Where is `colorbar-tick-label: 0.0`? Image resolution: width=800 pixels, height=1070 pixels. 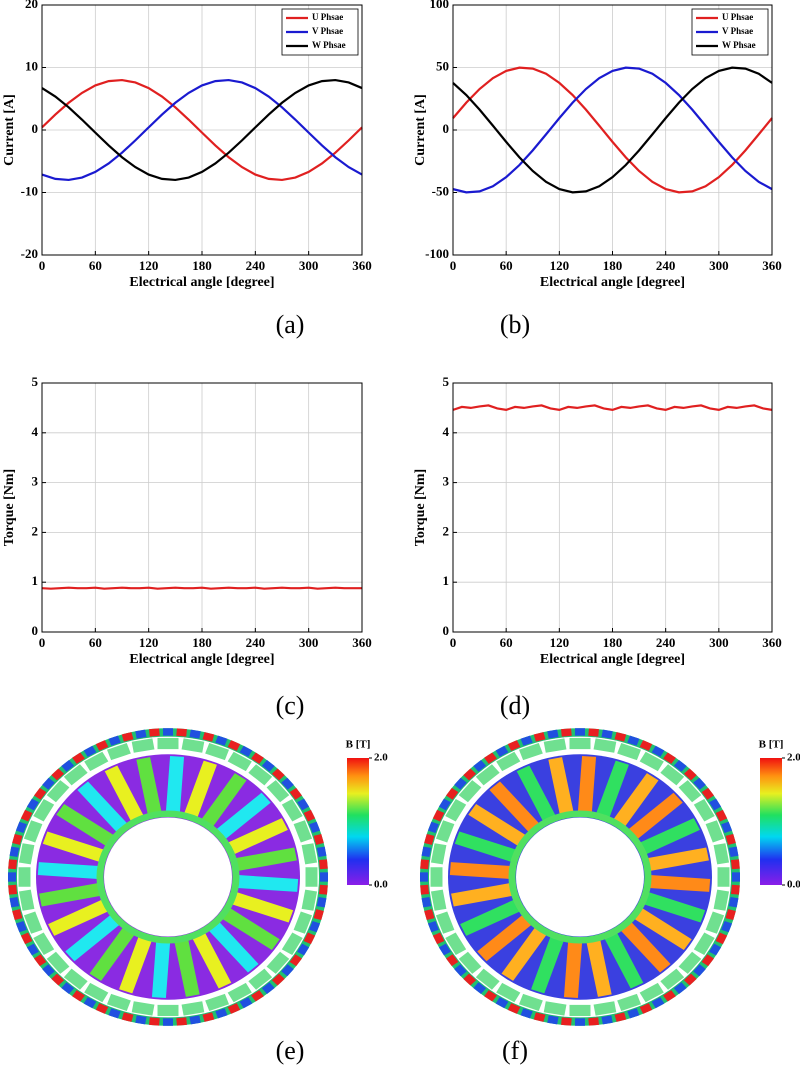
colorbar-tick-label: 0.0 is located at coordinates (793, 885).